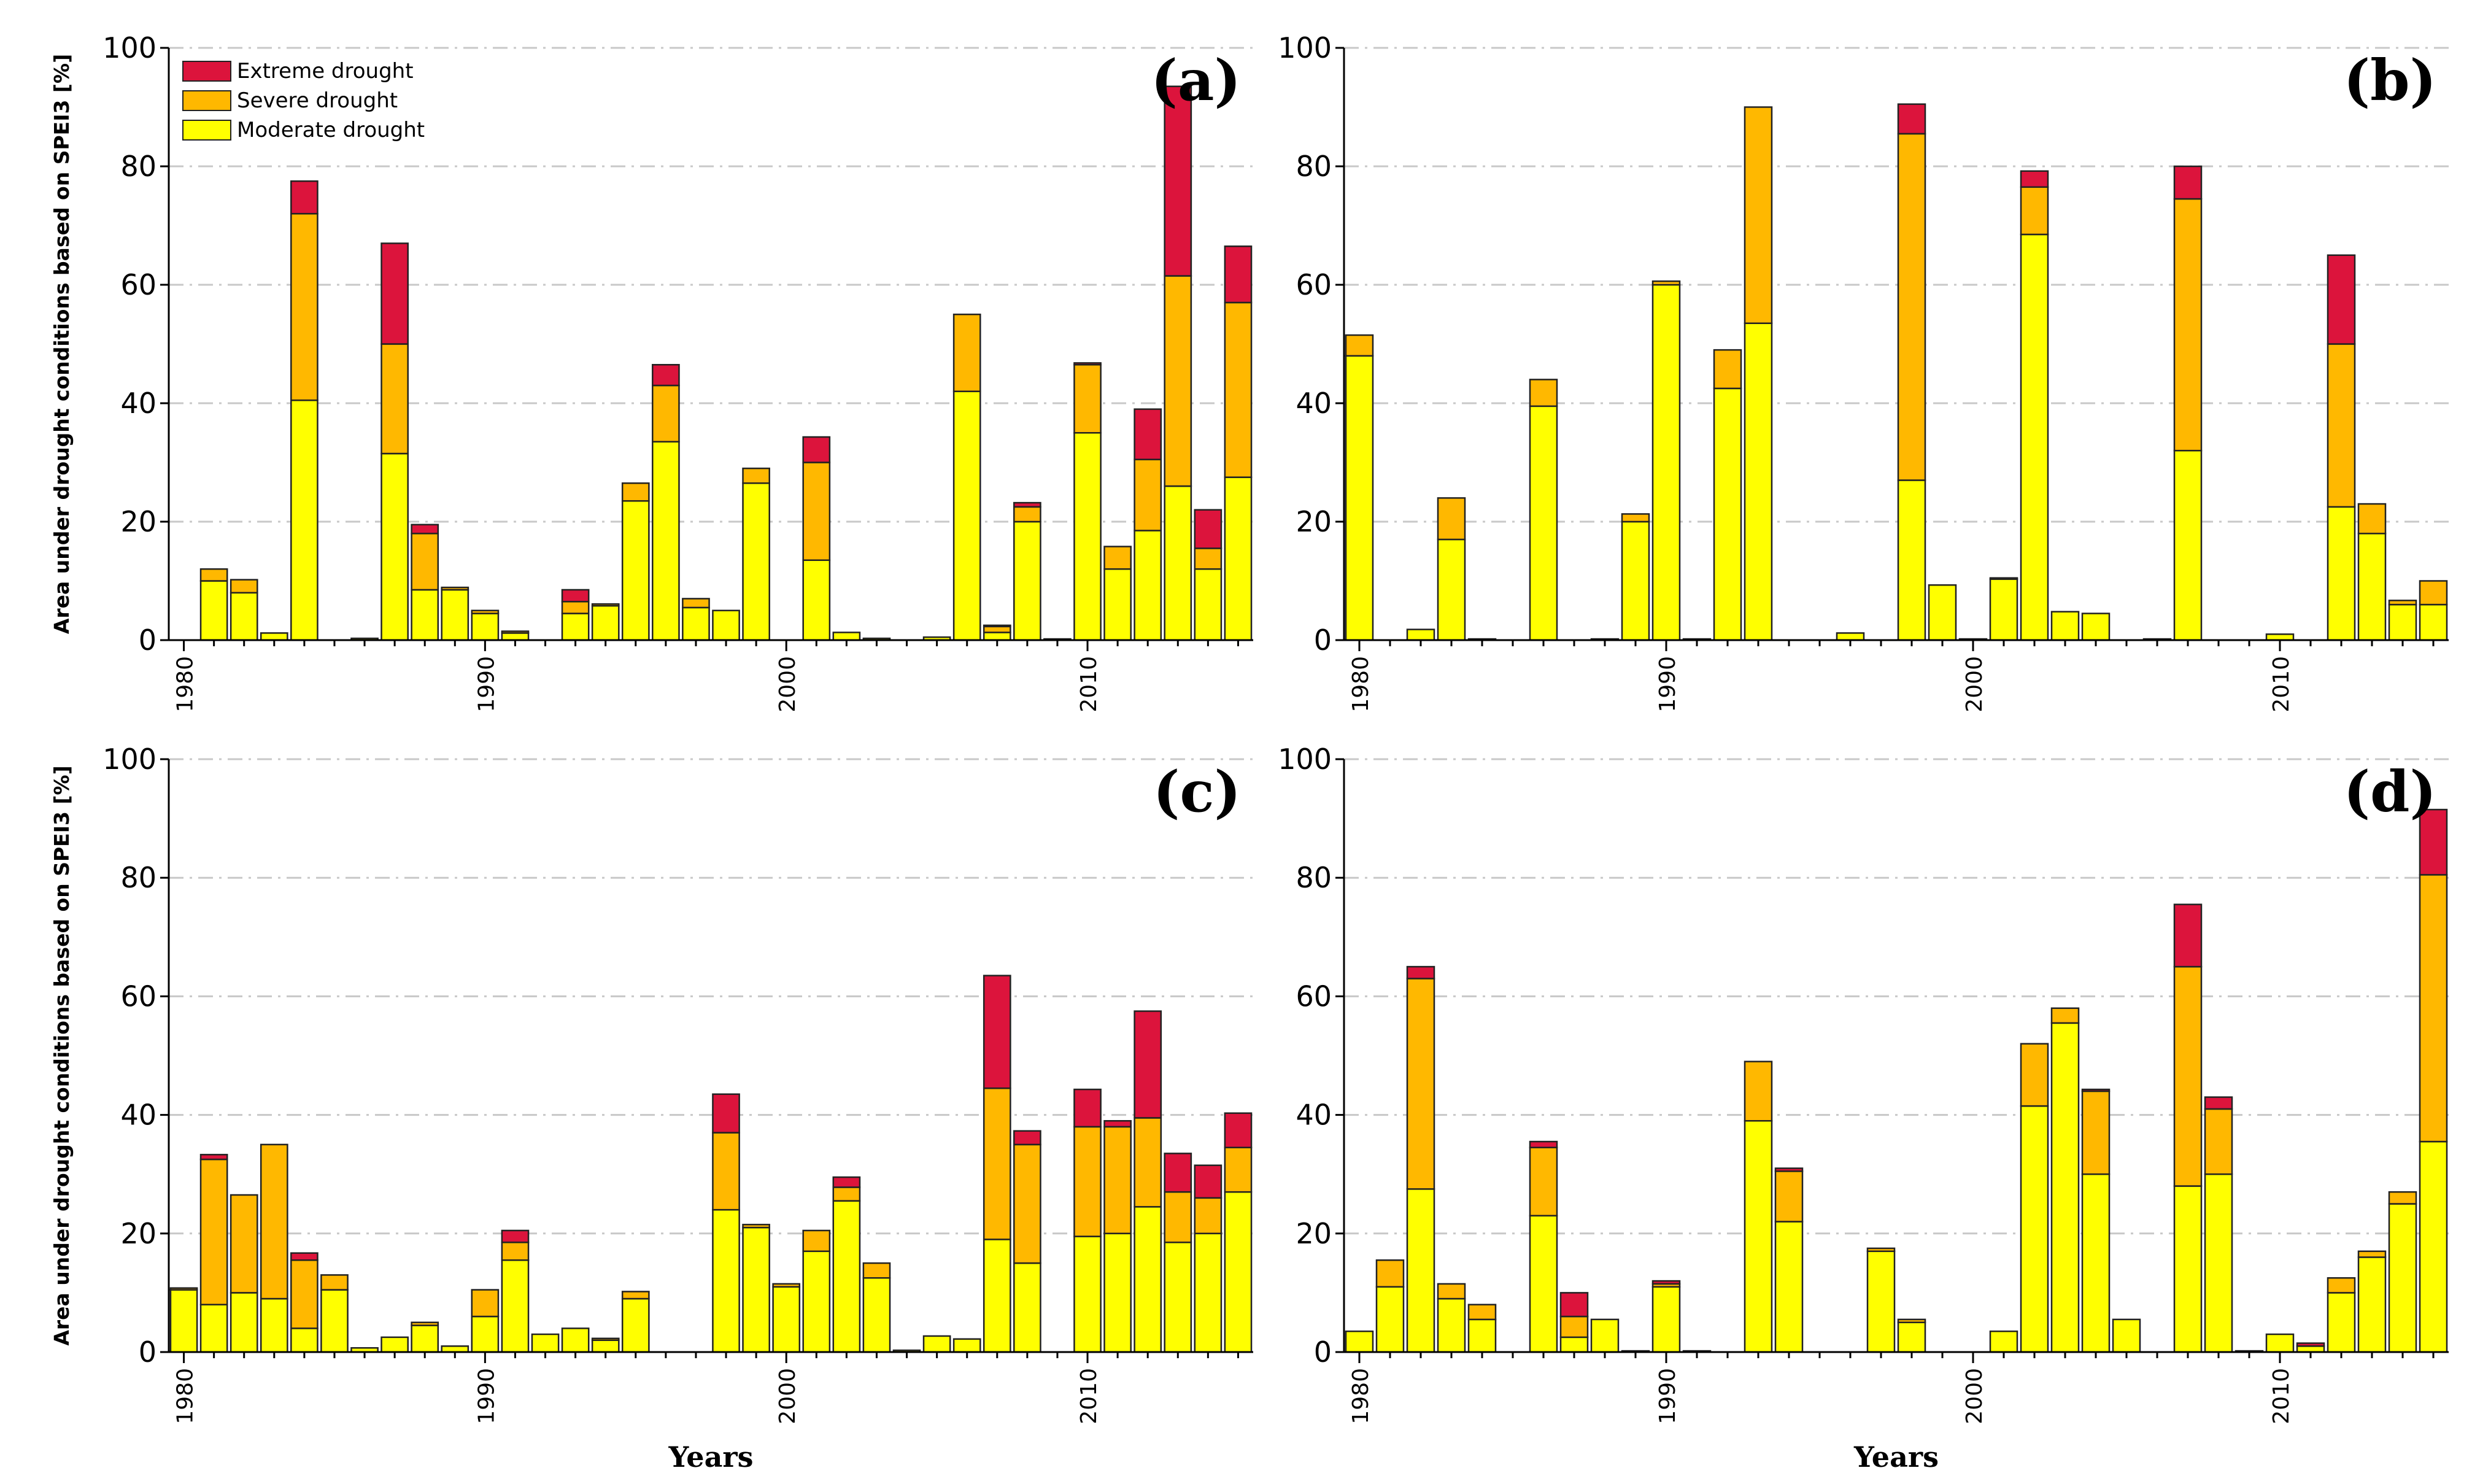  What do you see at coordinates (1911, 1320) in the screenshot?
I see `bar-severe-1998` at bounding box center [1911, 1320].